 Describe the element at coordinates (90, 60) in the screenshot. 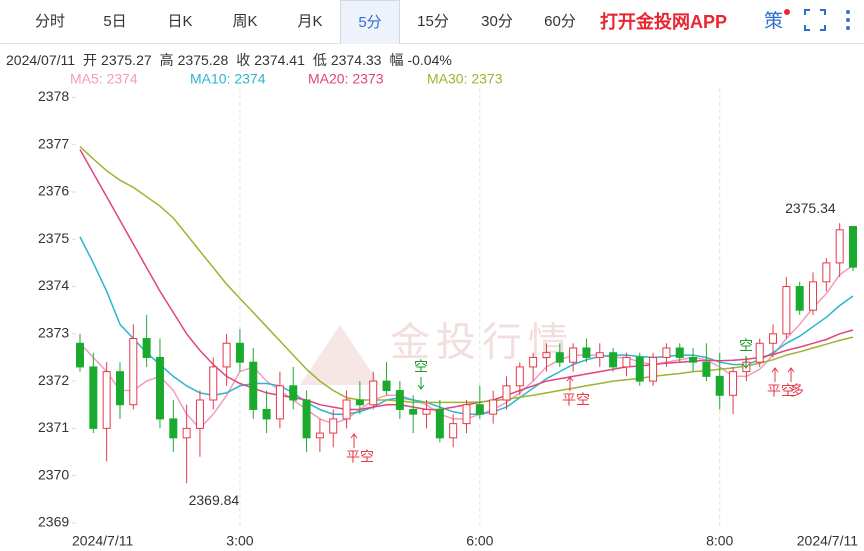

I see `info-label: 开` at that location.